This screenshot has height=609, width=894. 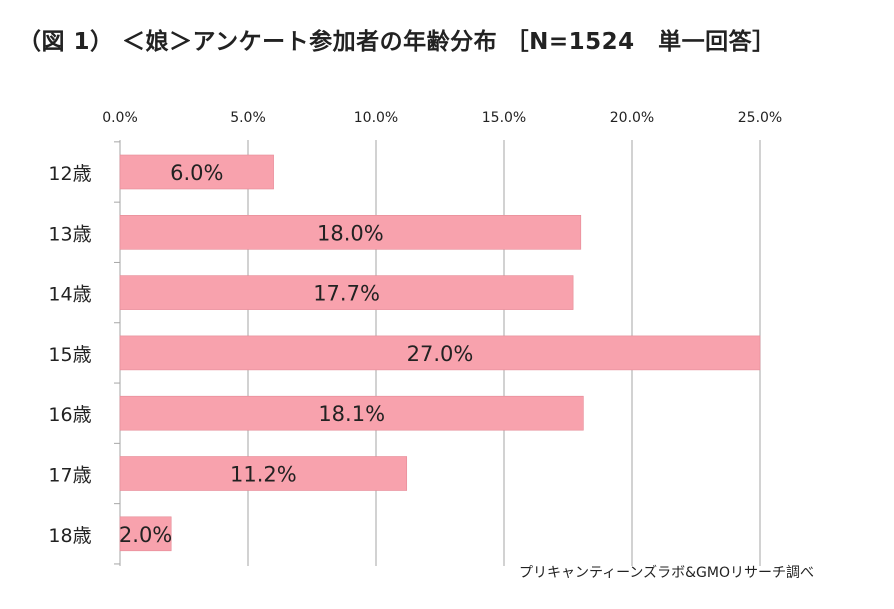 I want to click on x-axis-ticks: 0.0% 5.0% 10.0% 15.0% 20.0% 25.0%, so click(x=442, y=118).